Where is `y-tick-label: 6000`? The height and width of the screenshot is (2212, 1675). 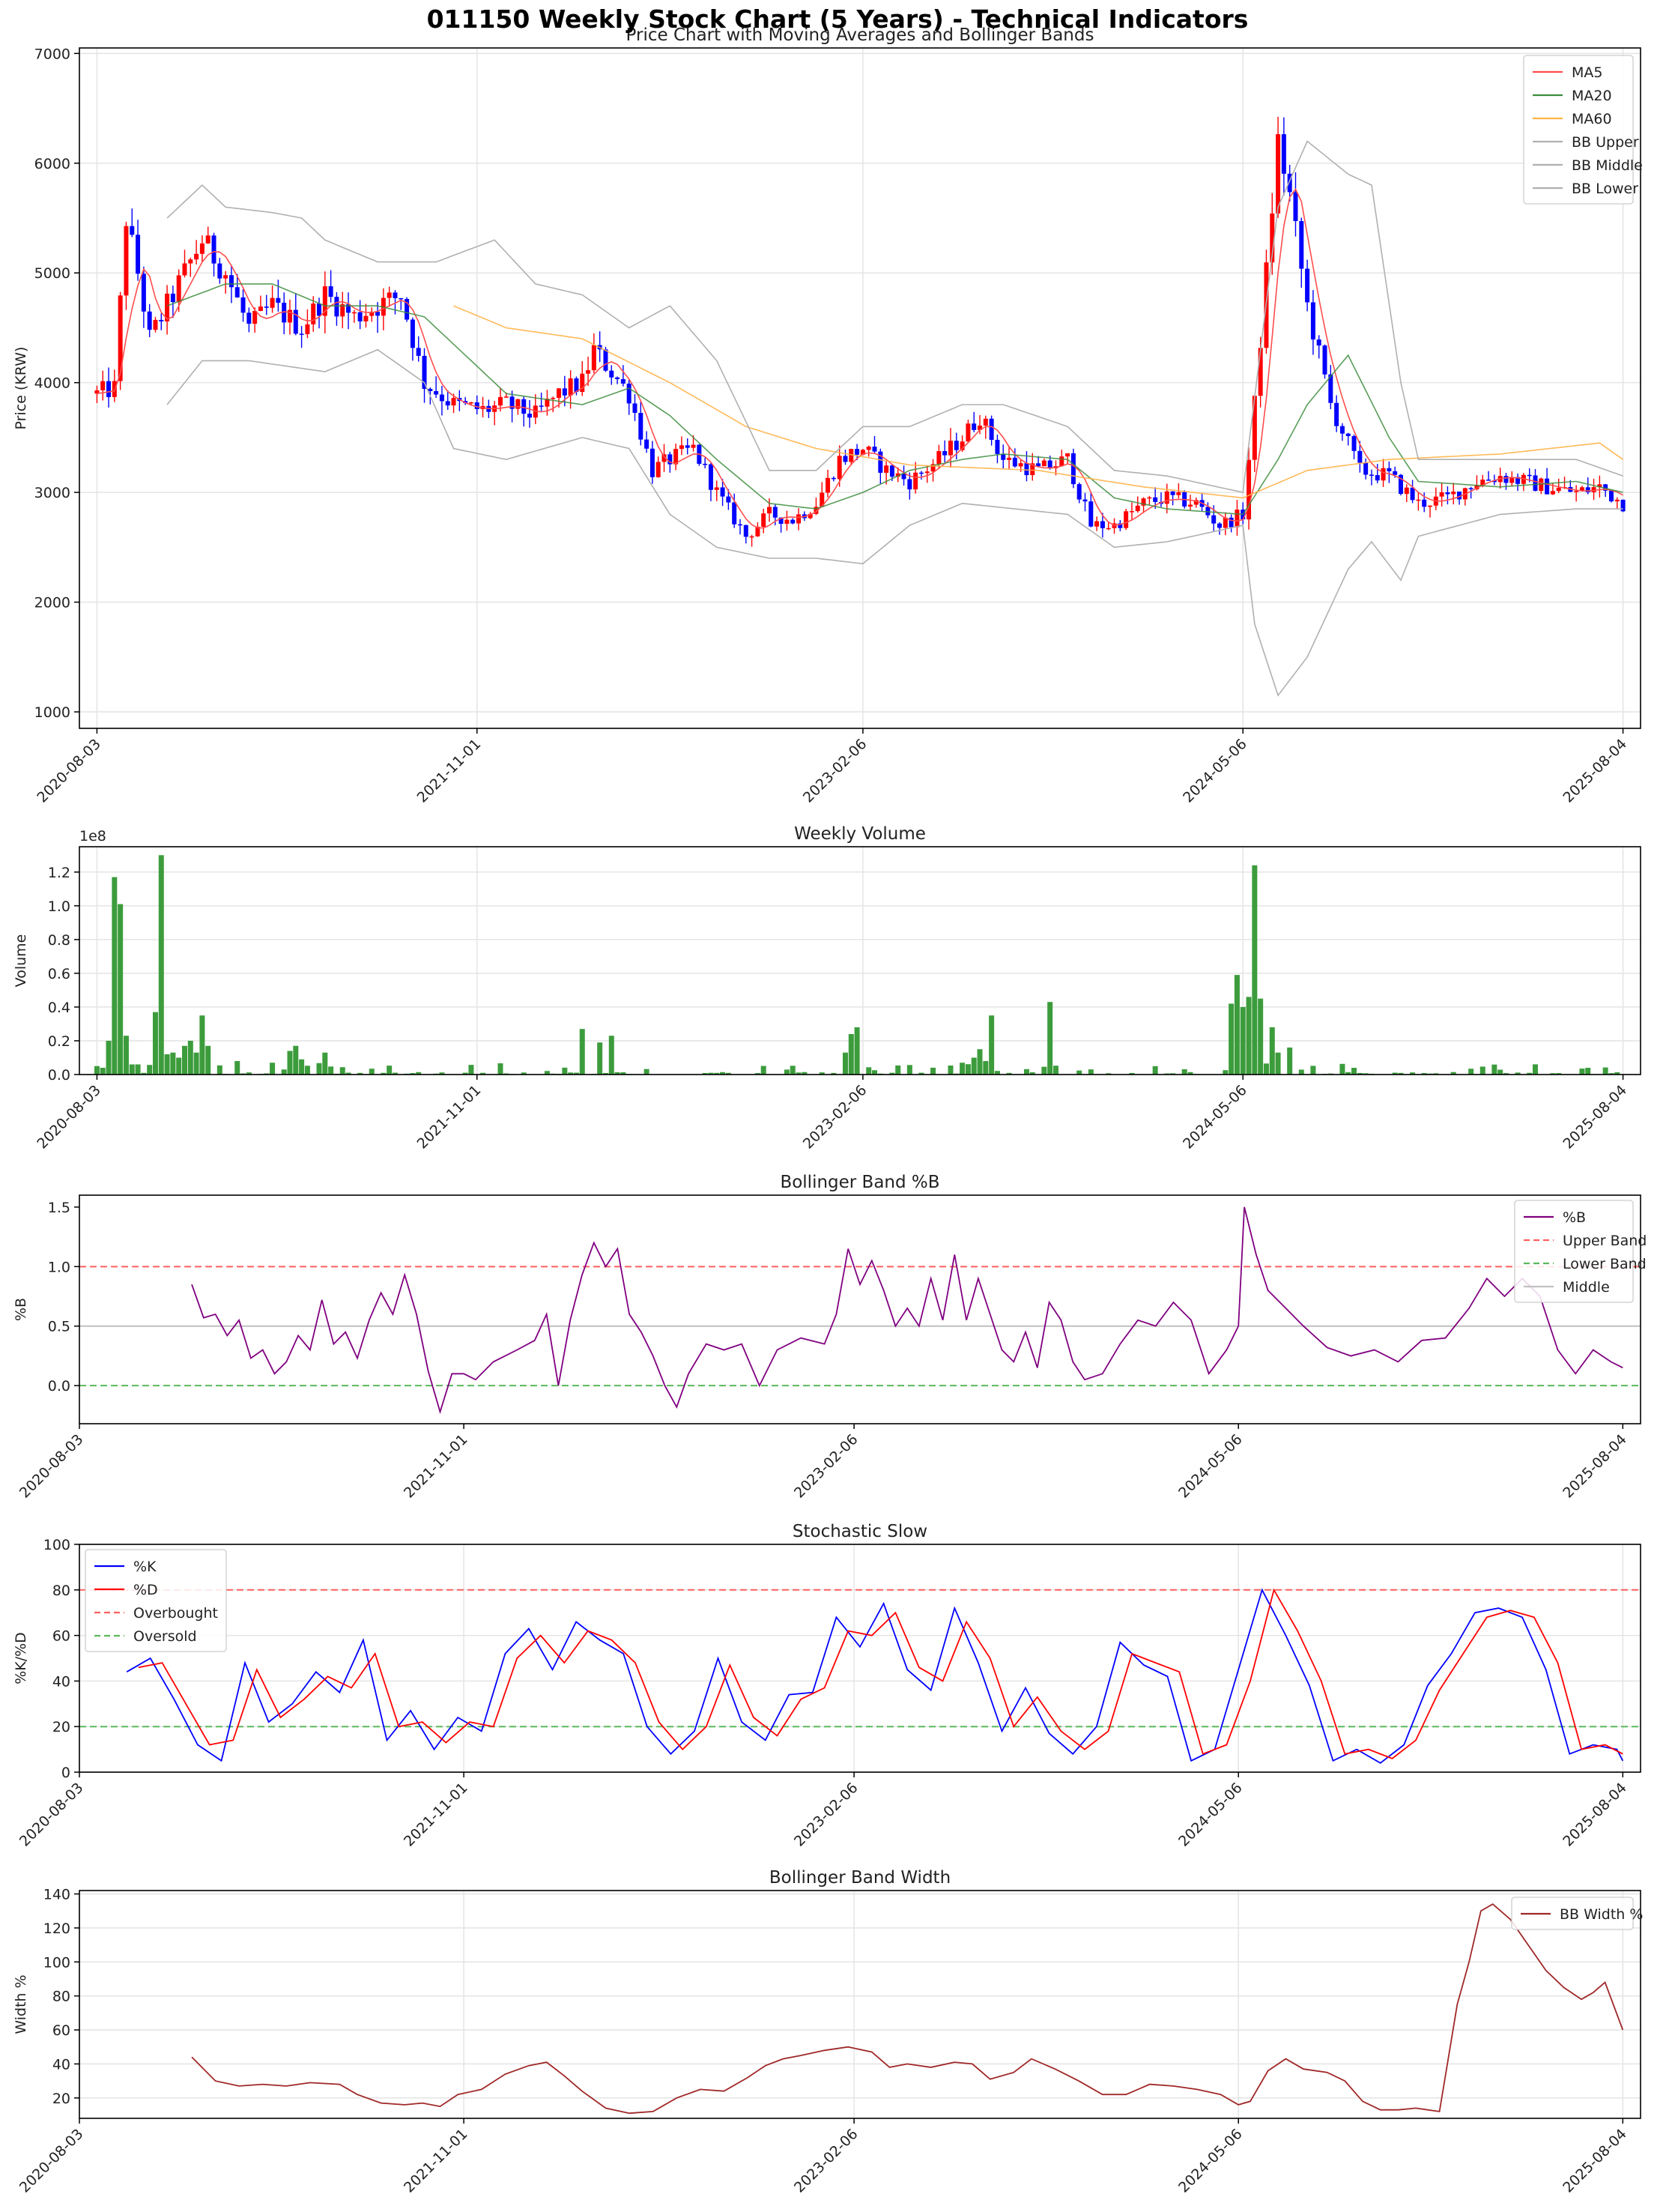 y-tick-label: 6000 is located at coordinates (52, 164).